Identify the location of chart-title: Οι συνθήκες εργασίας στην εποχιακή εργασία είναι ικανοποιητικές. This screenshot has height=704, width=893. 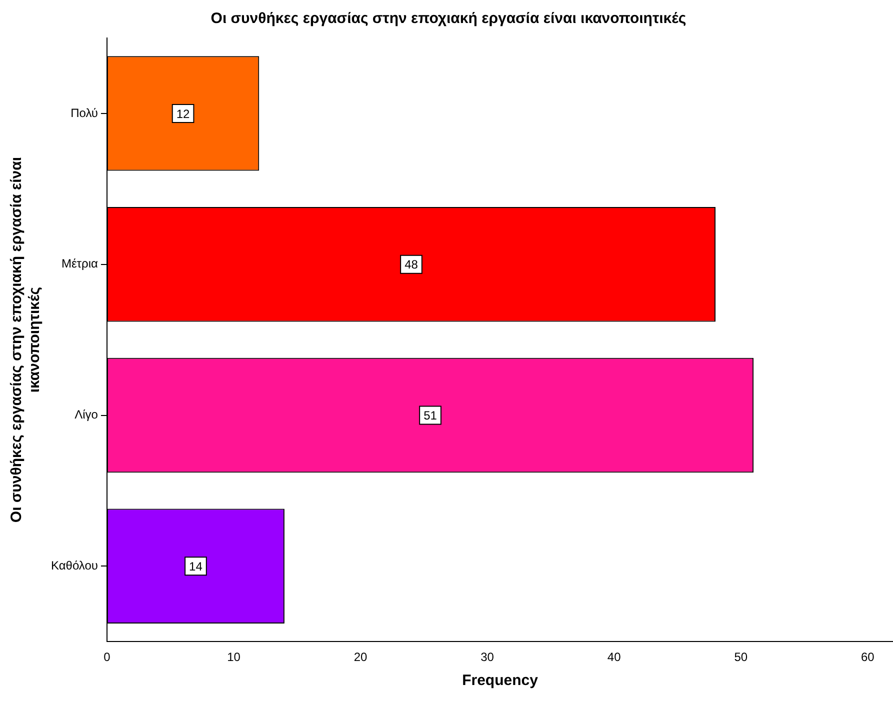
(448, 19).